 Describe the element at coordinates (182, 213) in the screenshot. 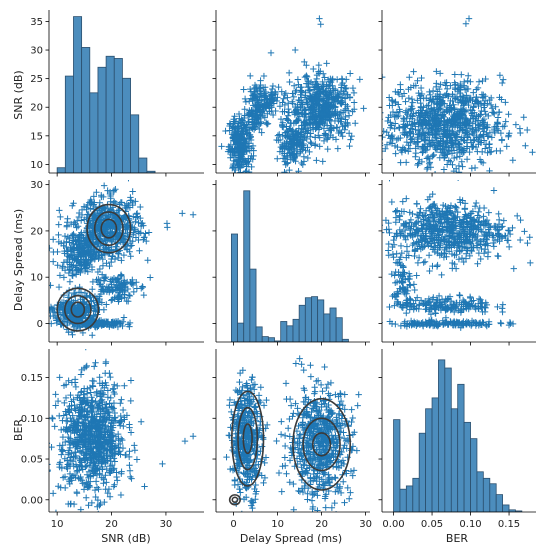

I see `scatter-point-outlier` at that location.